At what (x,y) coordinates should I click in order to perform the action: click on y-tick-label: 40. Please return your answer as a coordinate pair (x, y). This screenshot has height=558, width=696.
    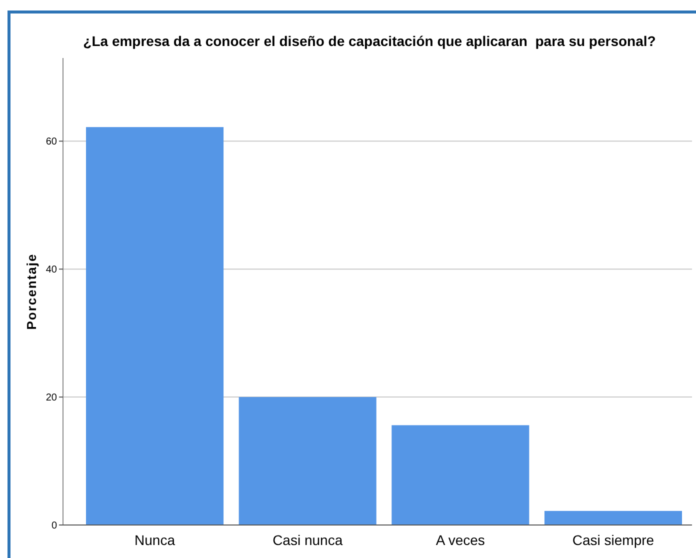
    Looking at the image, I should click on (52, 270).